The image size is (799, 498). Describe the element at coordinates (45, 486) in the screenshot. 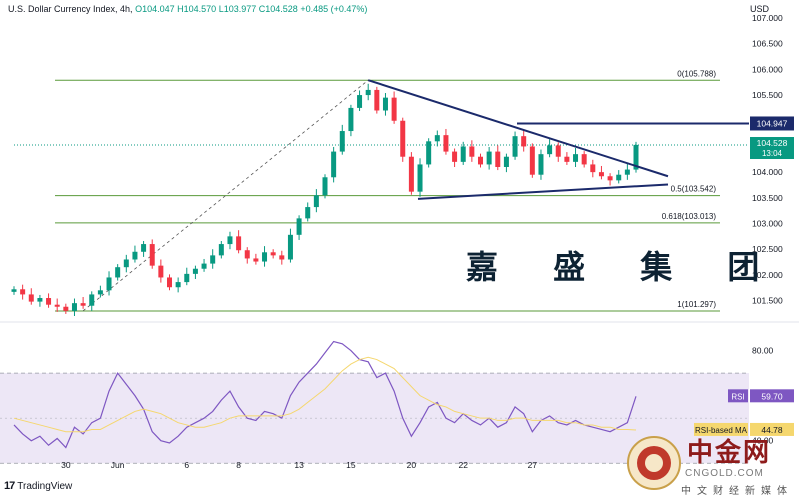

I see `tradingview-label: TradingView` at that location.